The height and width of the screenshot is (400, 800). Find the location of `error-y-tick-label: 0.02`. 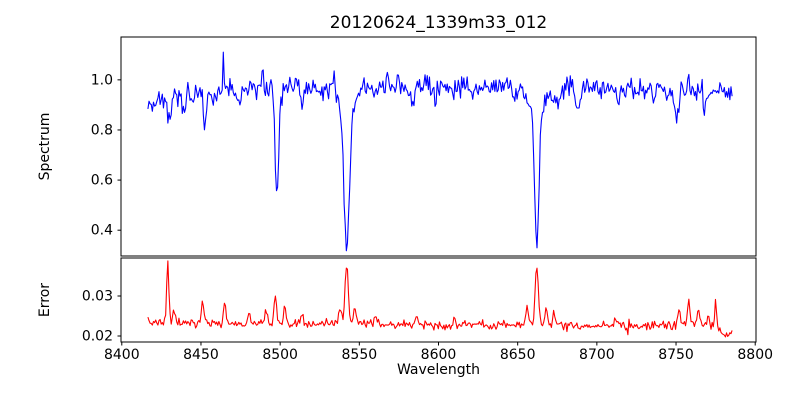

error-y-tick-label: 0.02 is located at coordinates (97, 337).